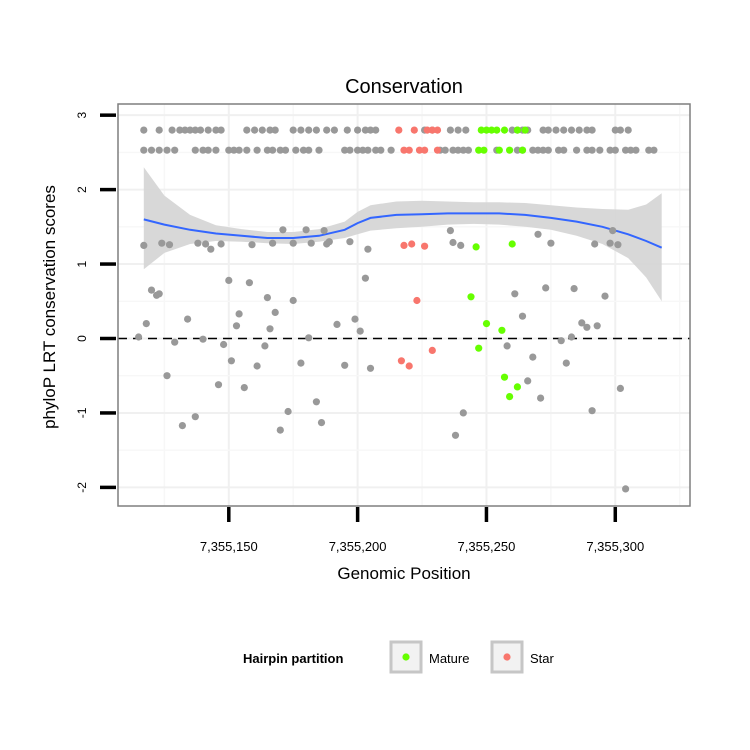 The width and height of the screenshot is (750, 750). I want to click on y-tick-label: -2, so click(82, 487).